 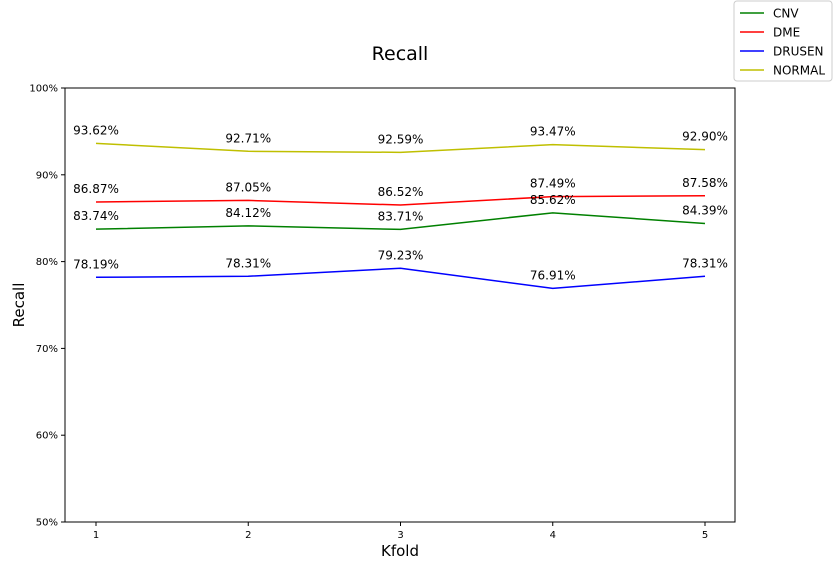 I want to click on series-line-cnv, so click(x=400, y=221).